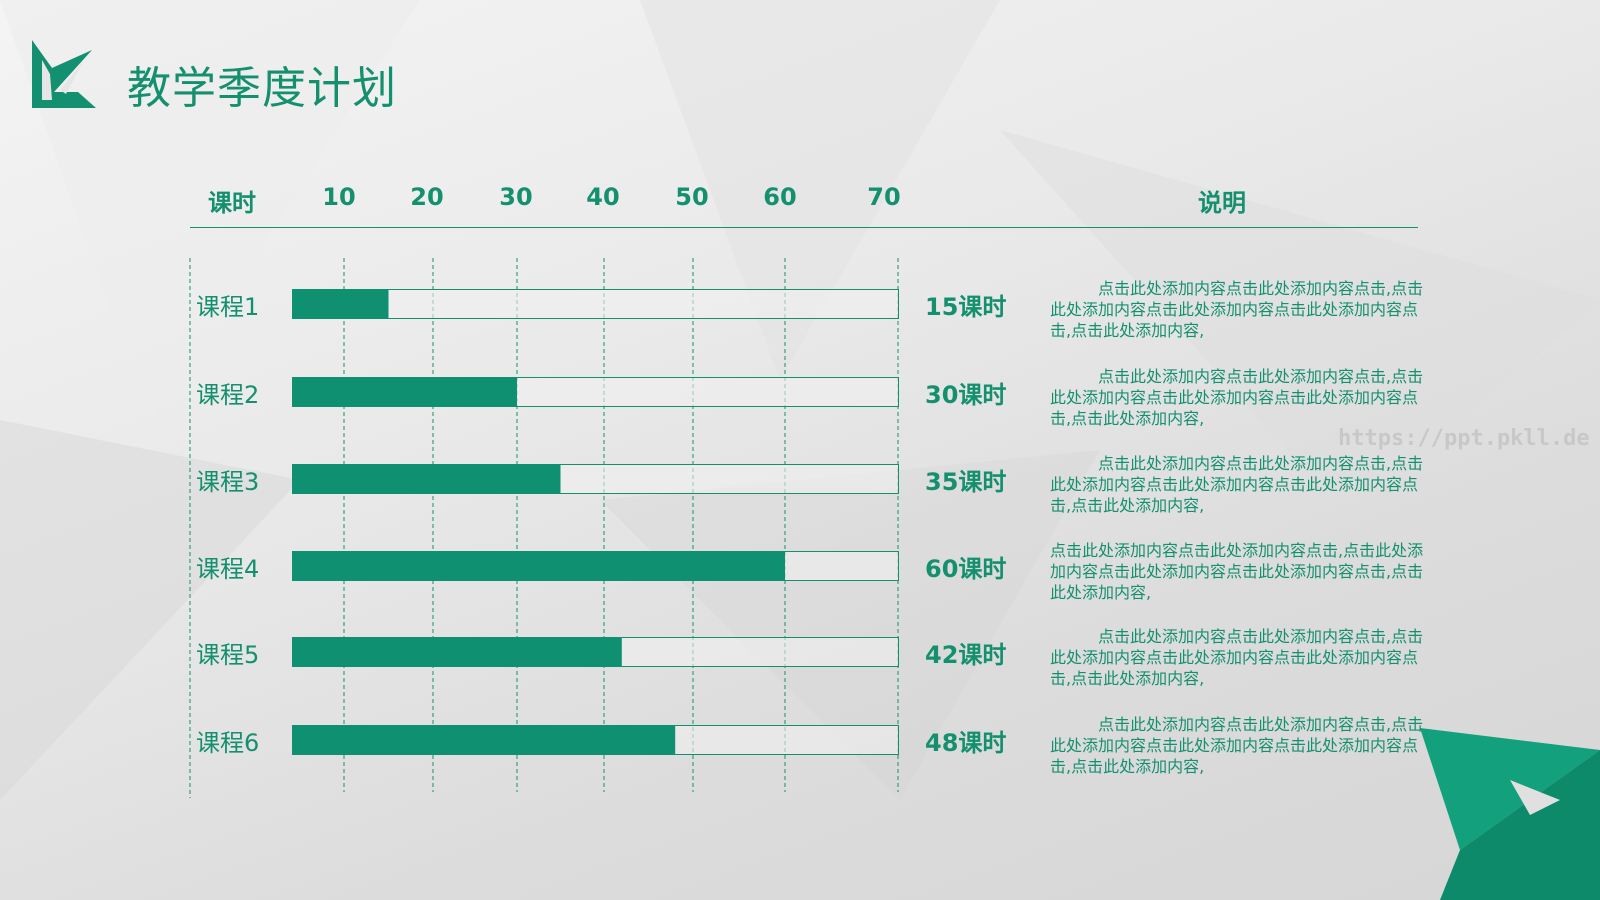 The height and width of the screenshot is (900, 1600). Describe the element at coordinates (804, 227) in the screenshot. I see `header-divider` at that location.